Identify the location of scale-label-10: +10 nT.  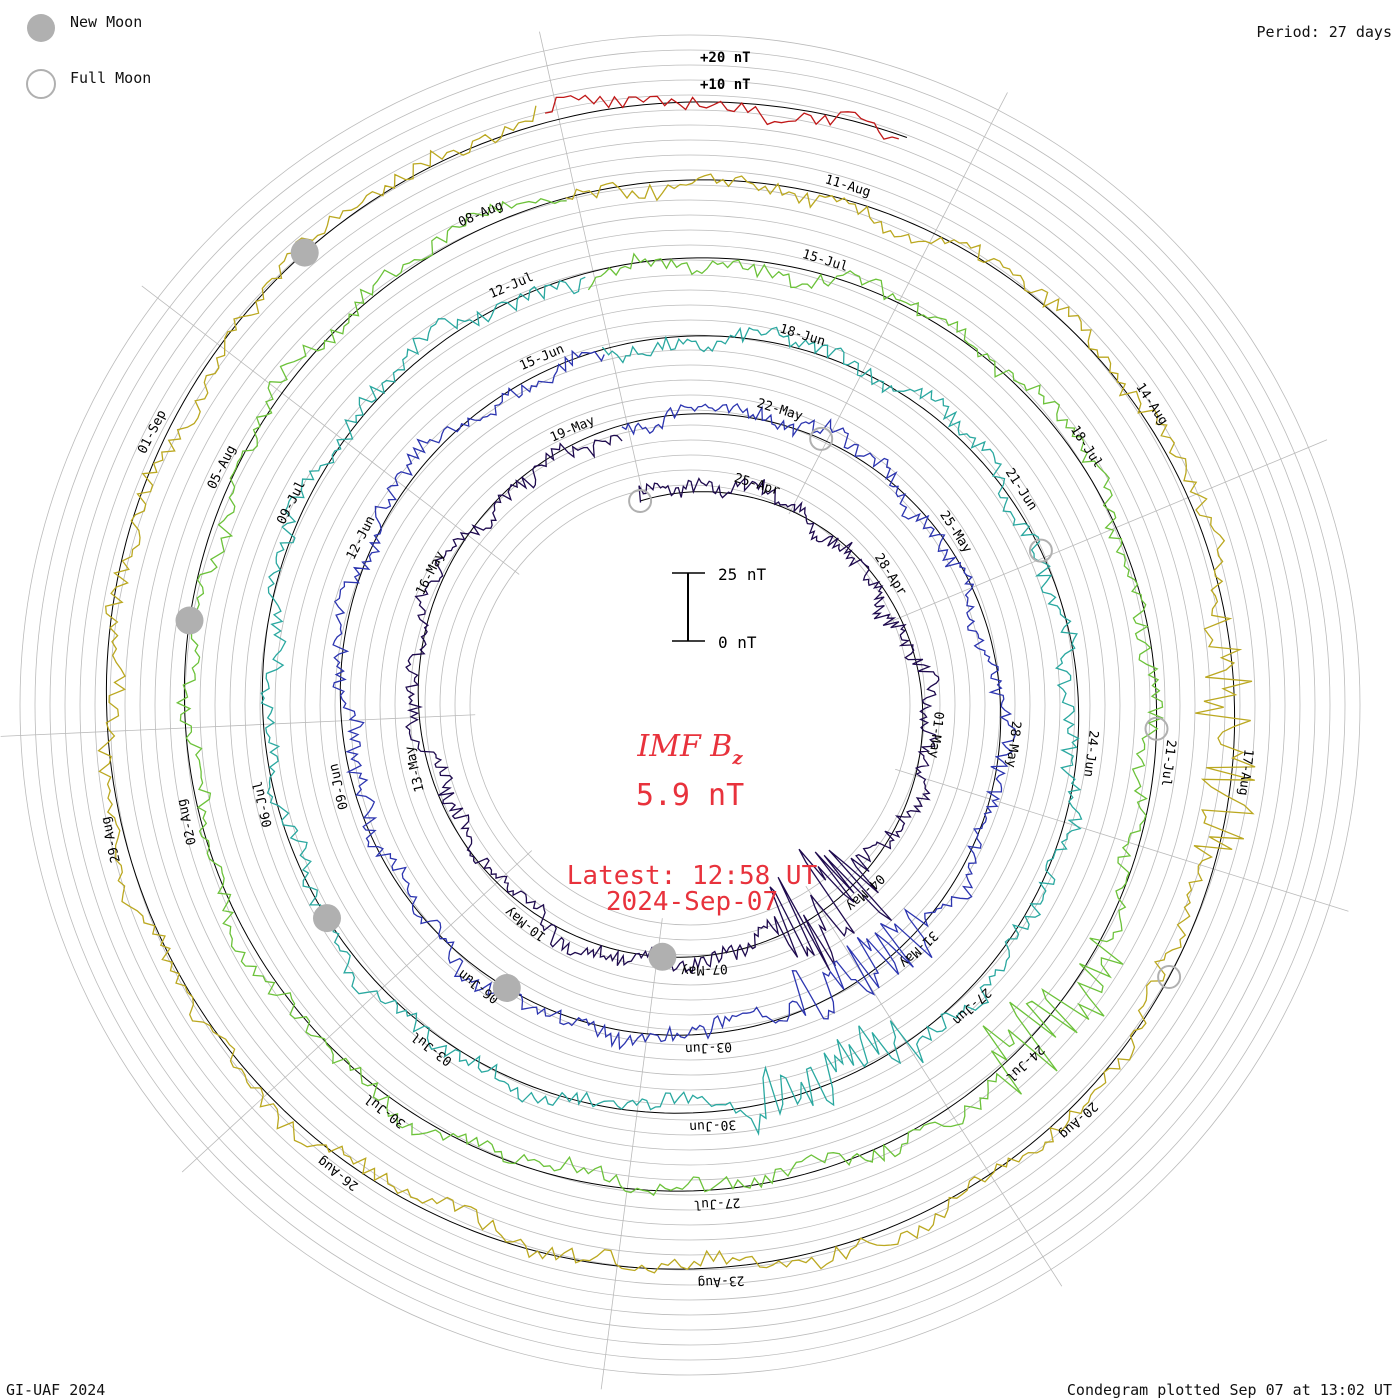
(725, 85).